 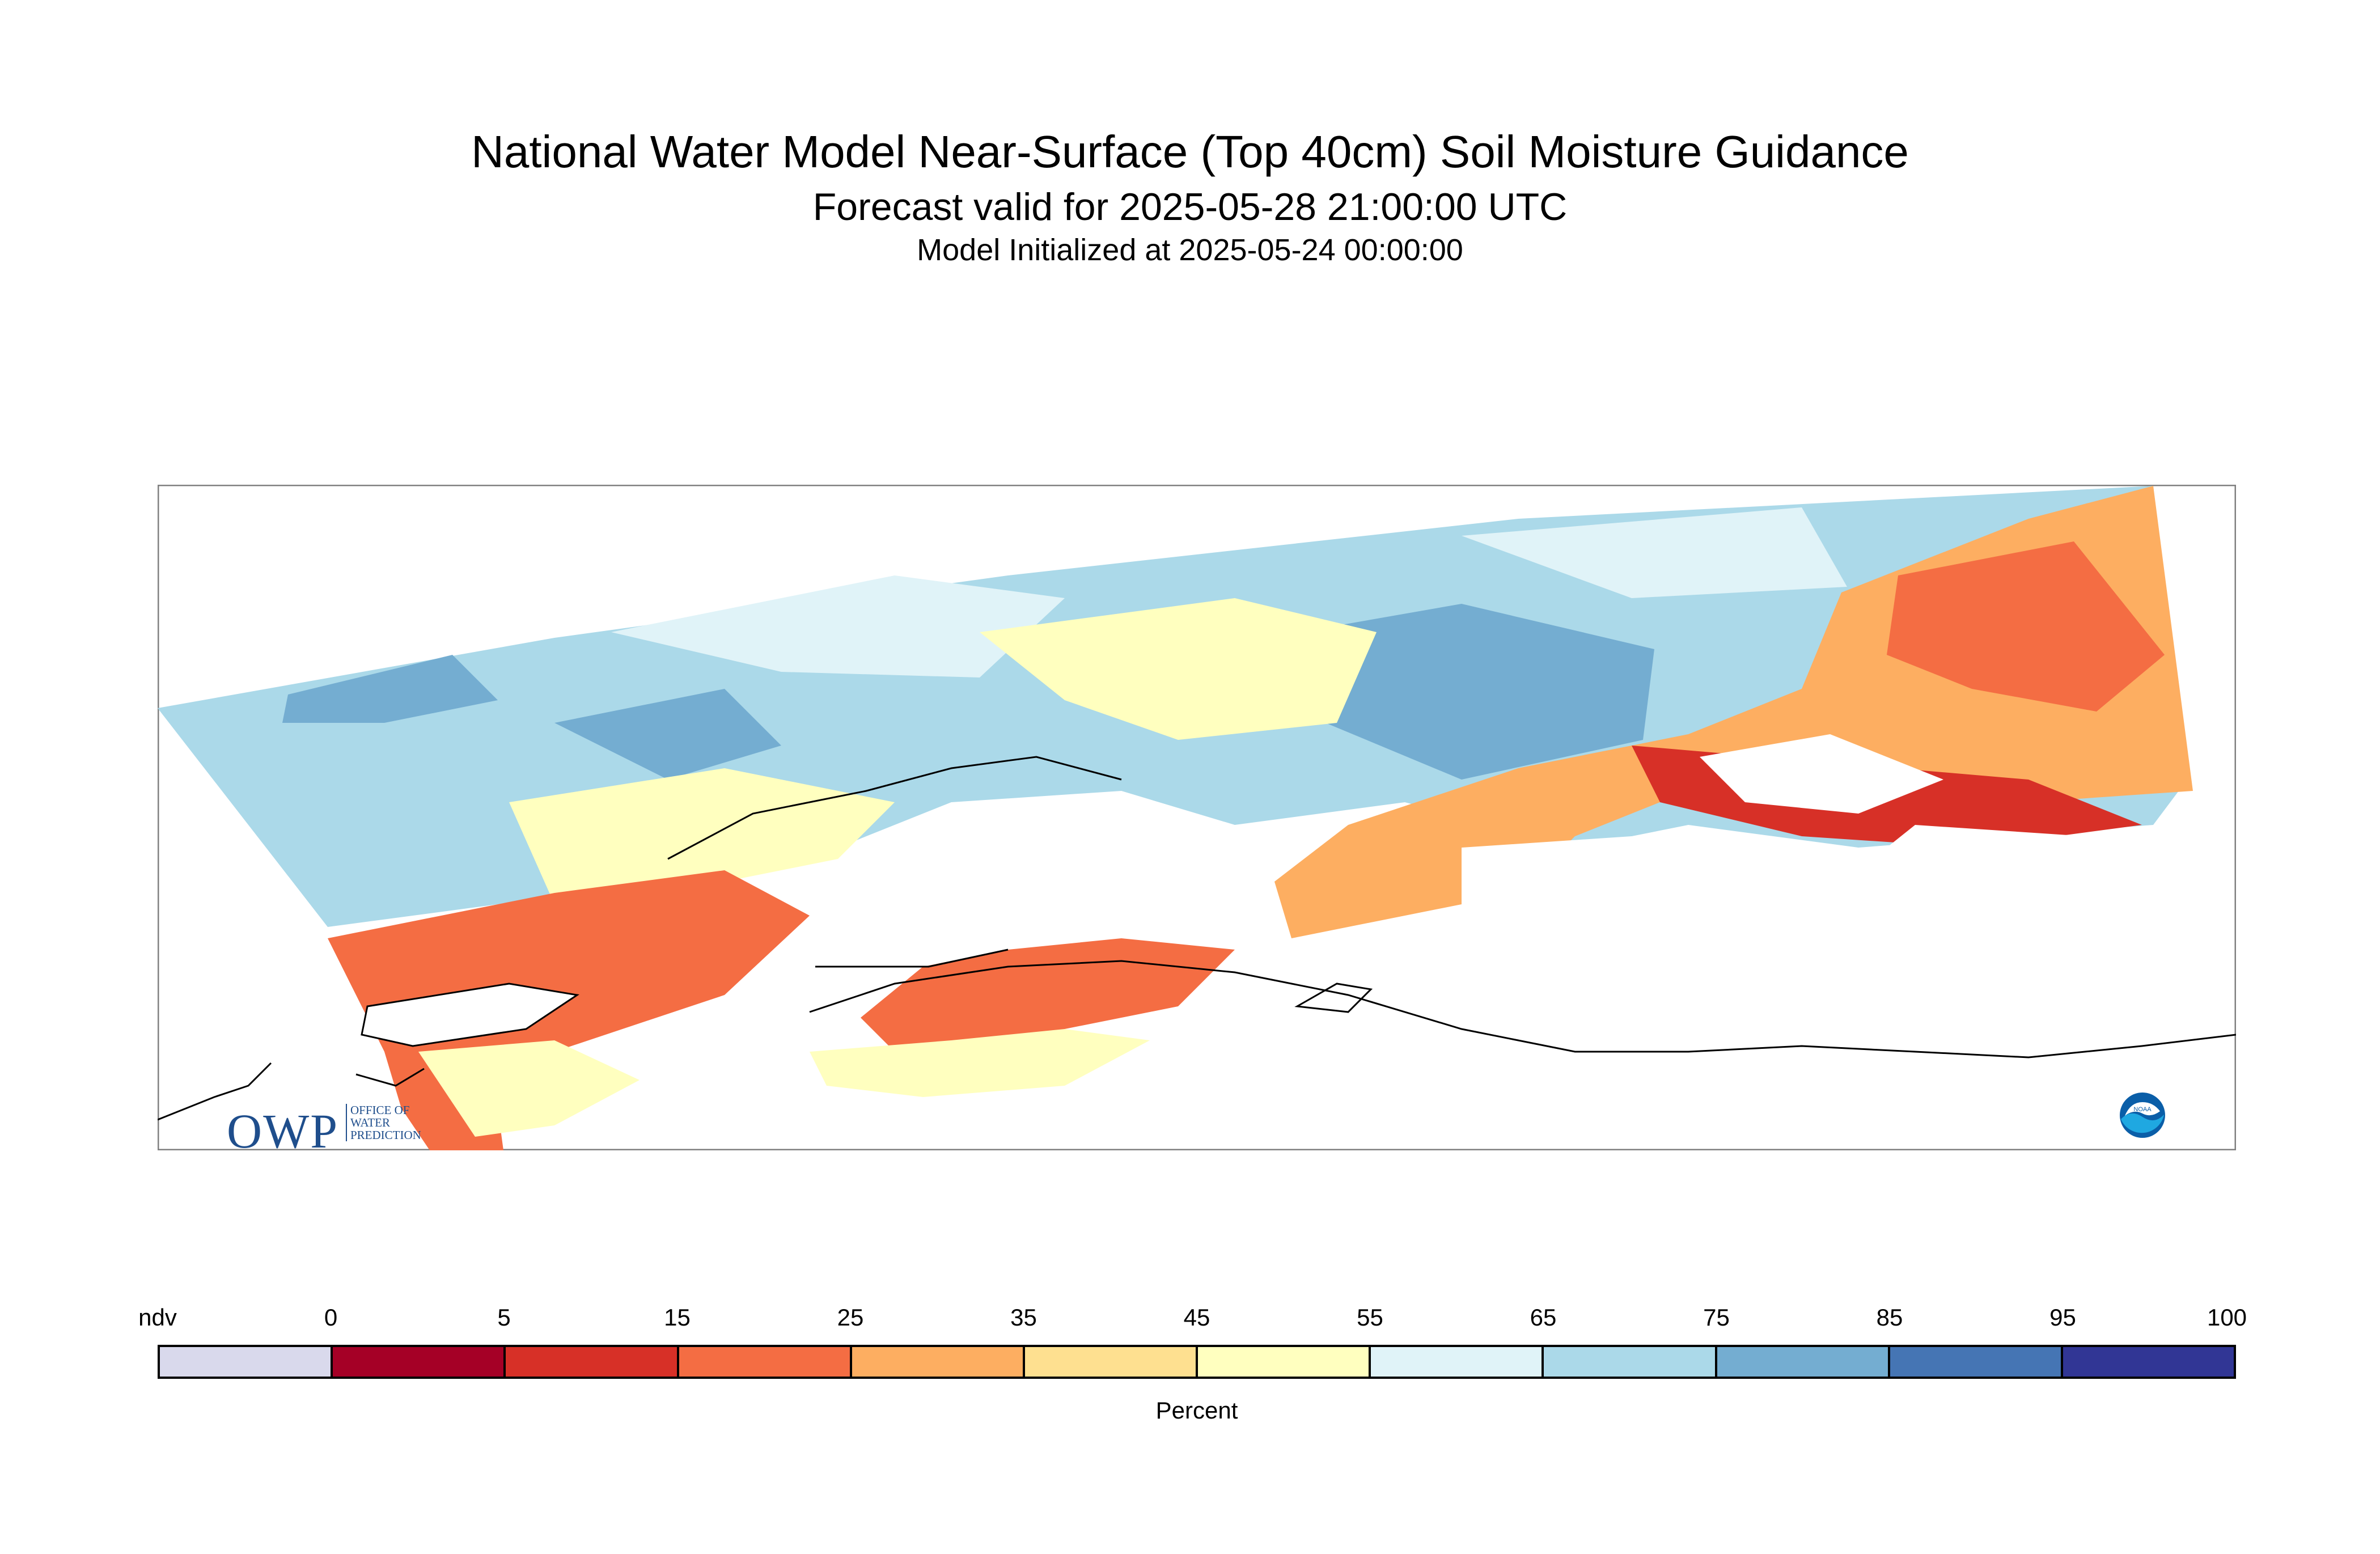 What do you see at coordinates (1334, 998) in the screenshot?
I see `island-outline` at bounding box center [1334, 998].